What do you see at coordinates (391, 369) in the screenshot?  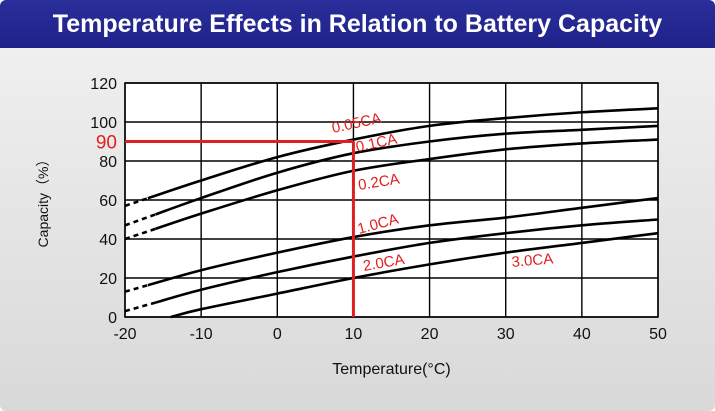 I see `x-axis-label: Temperature(°C)` at bounding box center [391, 369].